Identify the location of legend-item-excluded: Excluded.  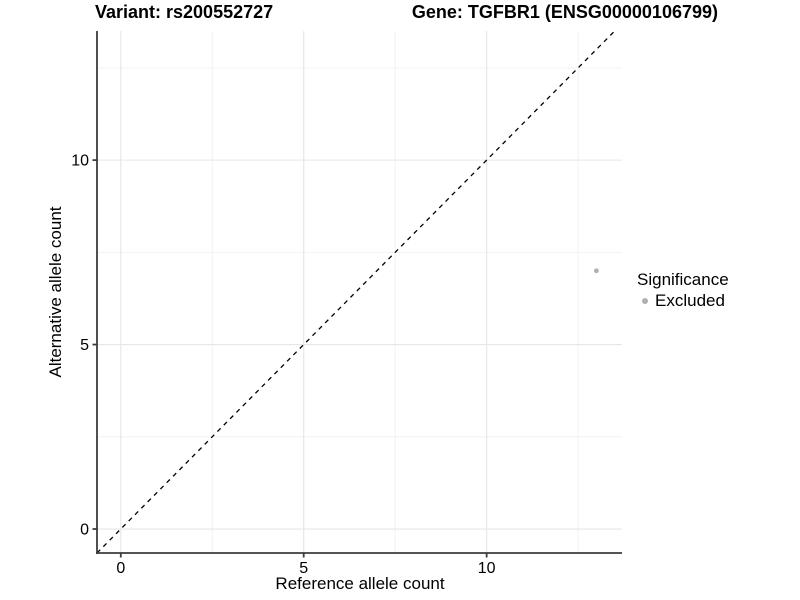
(683, 301).